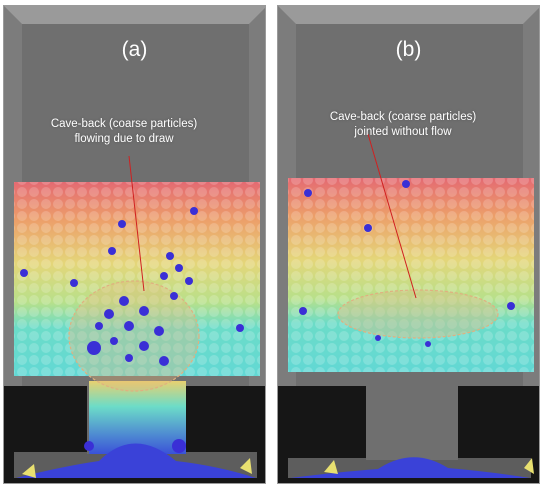 This screenshot has height=489, width=550. What do you see at coordinates (412, 417) in the screenshot?
I see `draw-chute` at bounding box center [412, 417].